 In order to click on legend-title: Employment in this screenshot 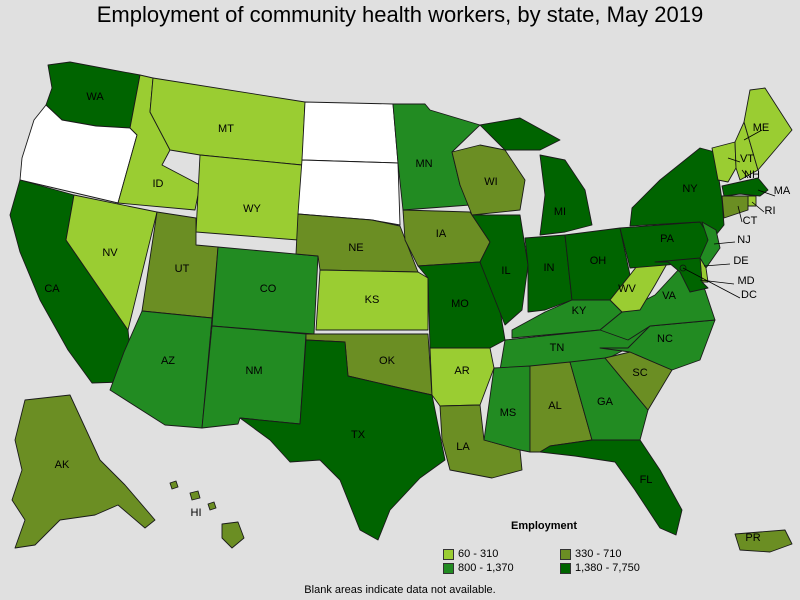, I will do `click(544, 526)`.